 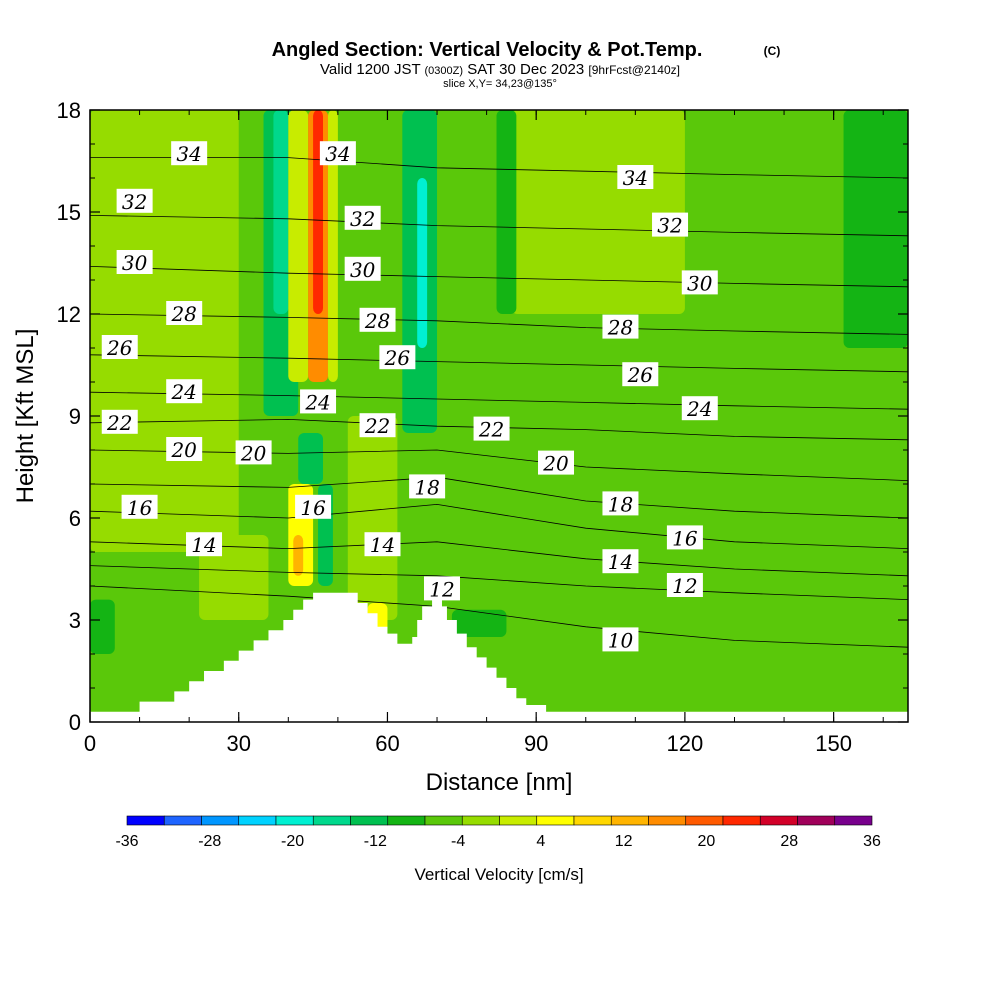 What do you see at coordinates (833, 743) in the screenshot?
I see `x-tick-label: 150` at bounding box center [833, 743].